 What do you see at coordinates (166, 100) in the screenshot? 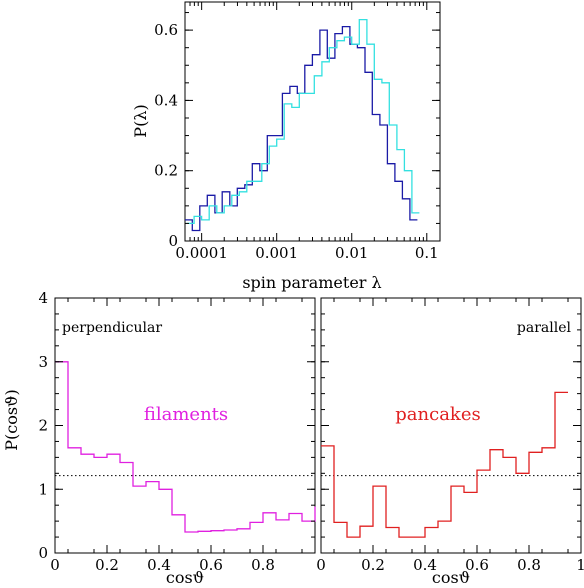
I see `spin-y-tick-label: 0.4` at bounding box center [166, 100].